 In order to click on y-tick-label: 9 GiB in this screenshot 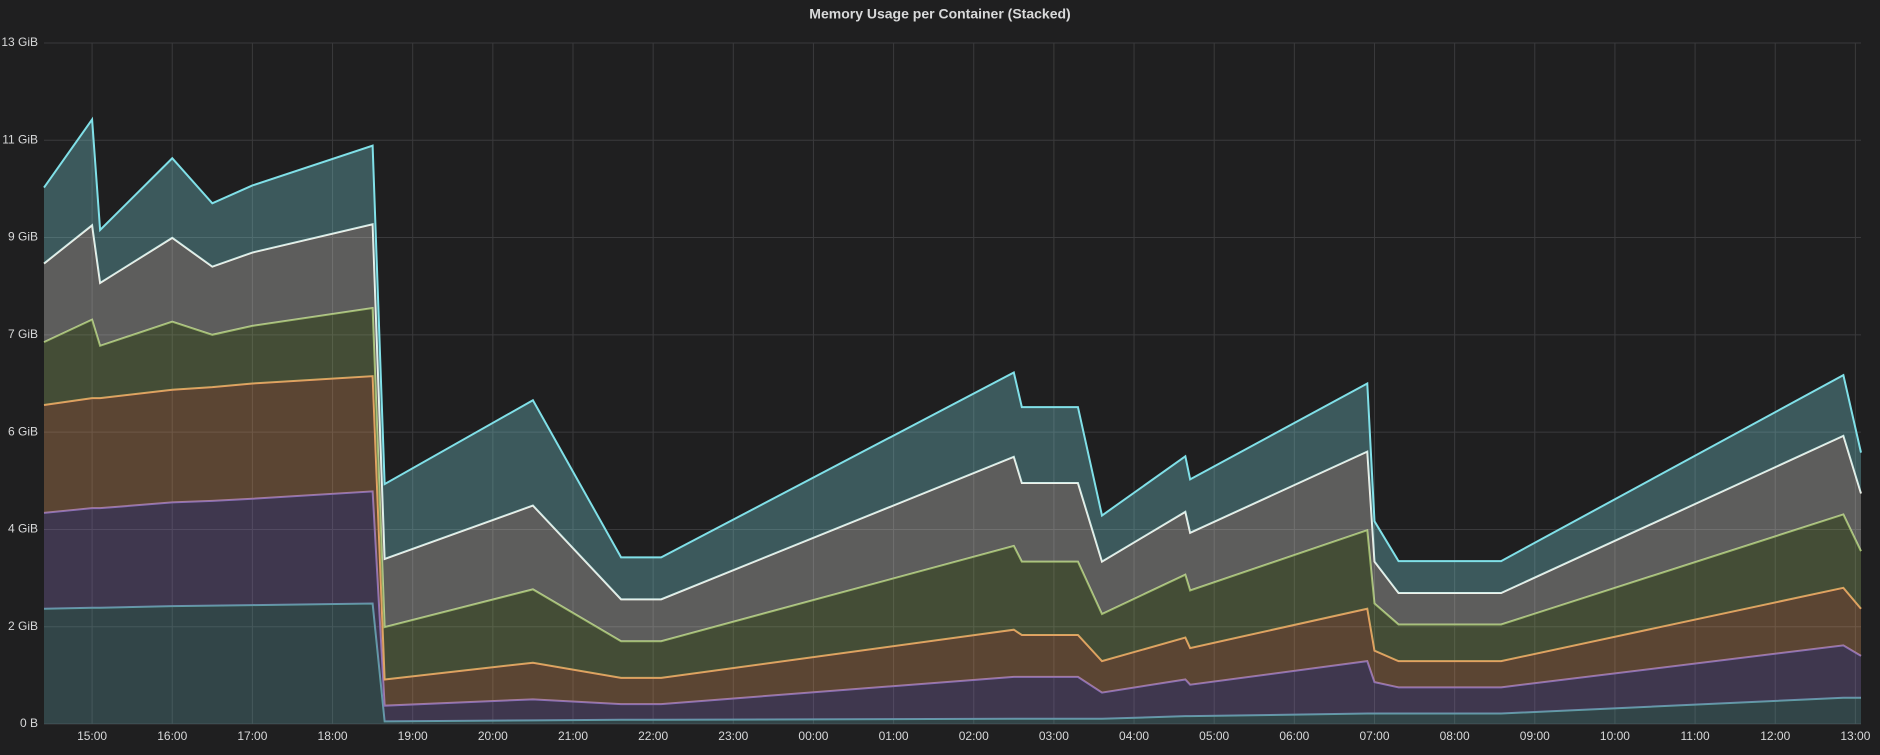, I will do `click(23, 237)`.